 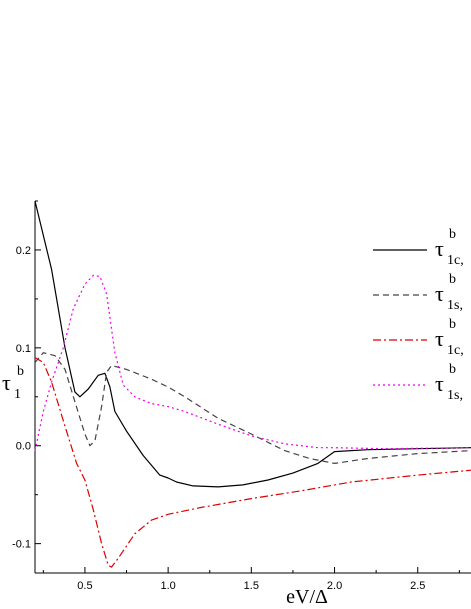 What do you see at coordinates (21, 545) in the screenshot?
I see `y-tick-label: -0.1` at bounding box center [21, 545].